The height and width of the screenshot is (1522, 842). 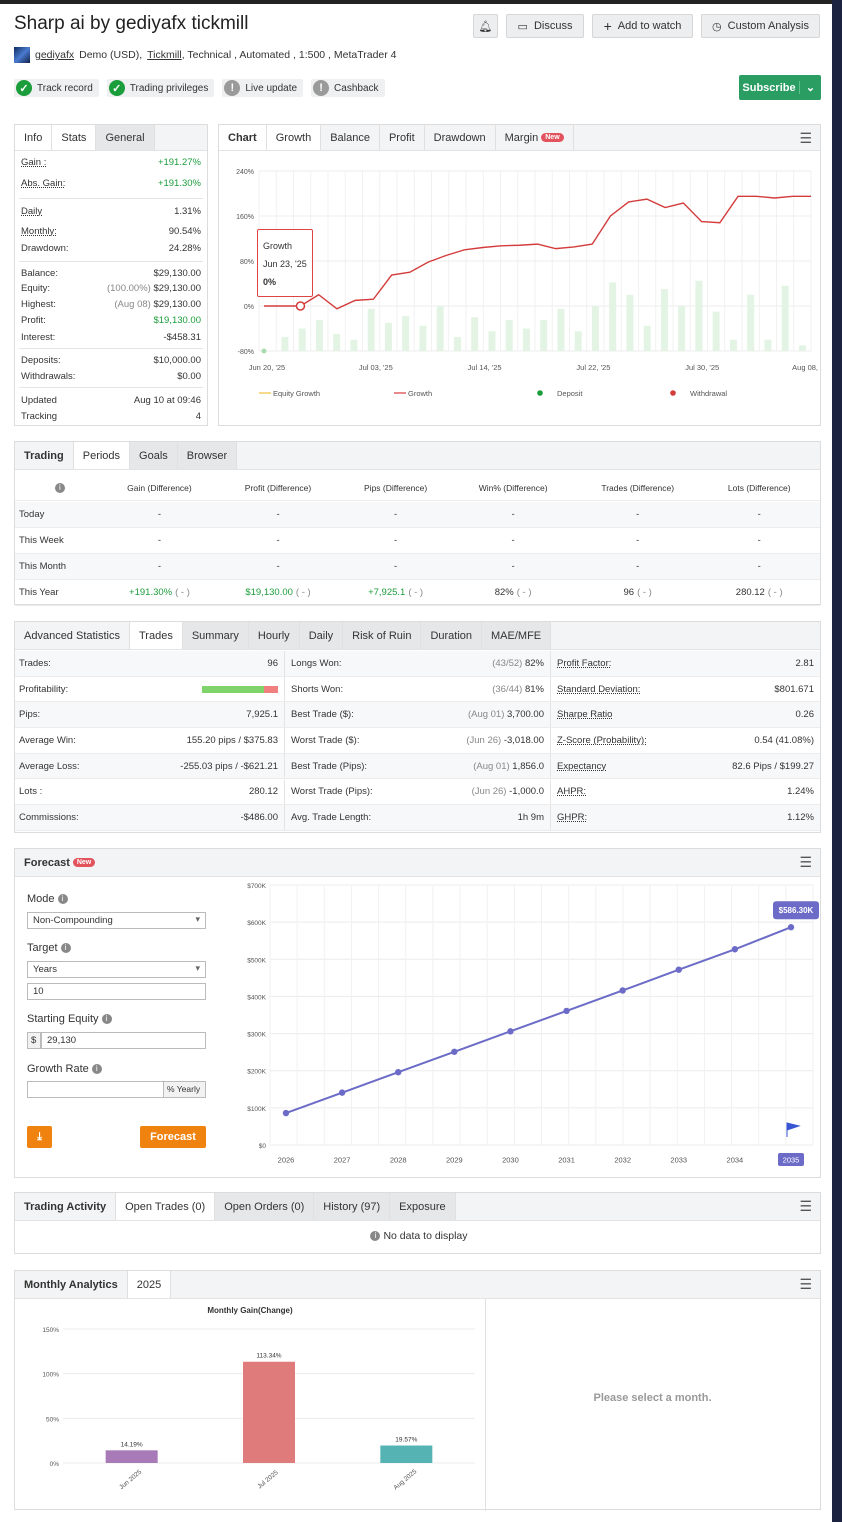 I want to click on stat-cell: Lots : 280.12, so click(x=150, y=792).